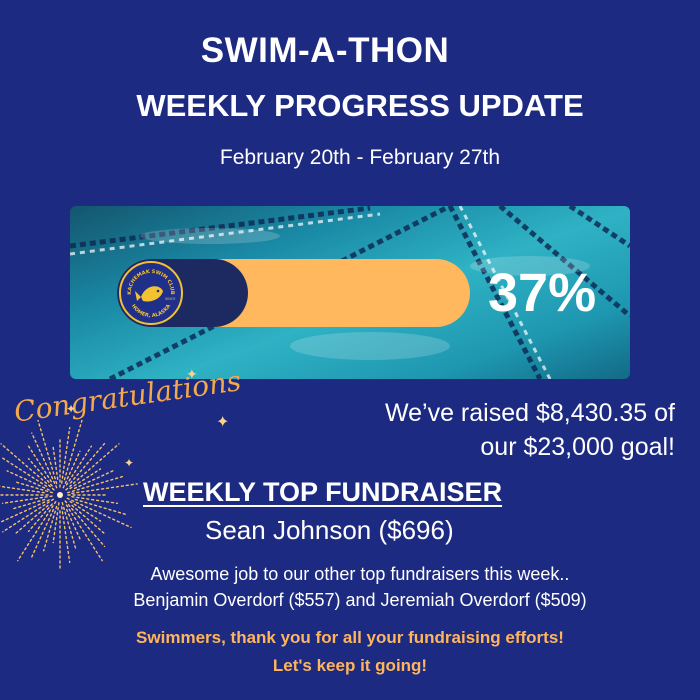  I want to click on page-title: SWIM-A-THON, so click(325, 50).